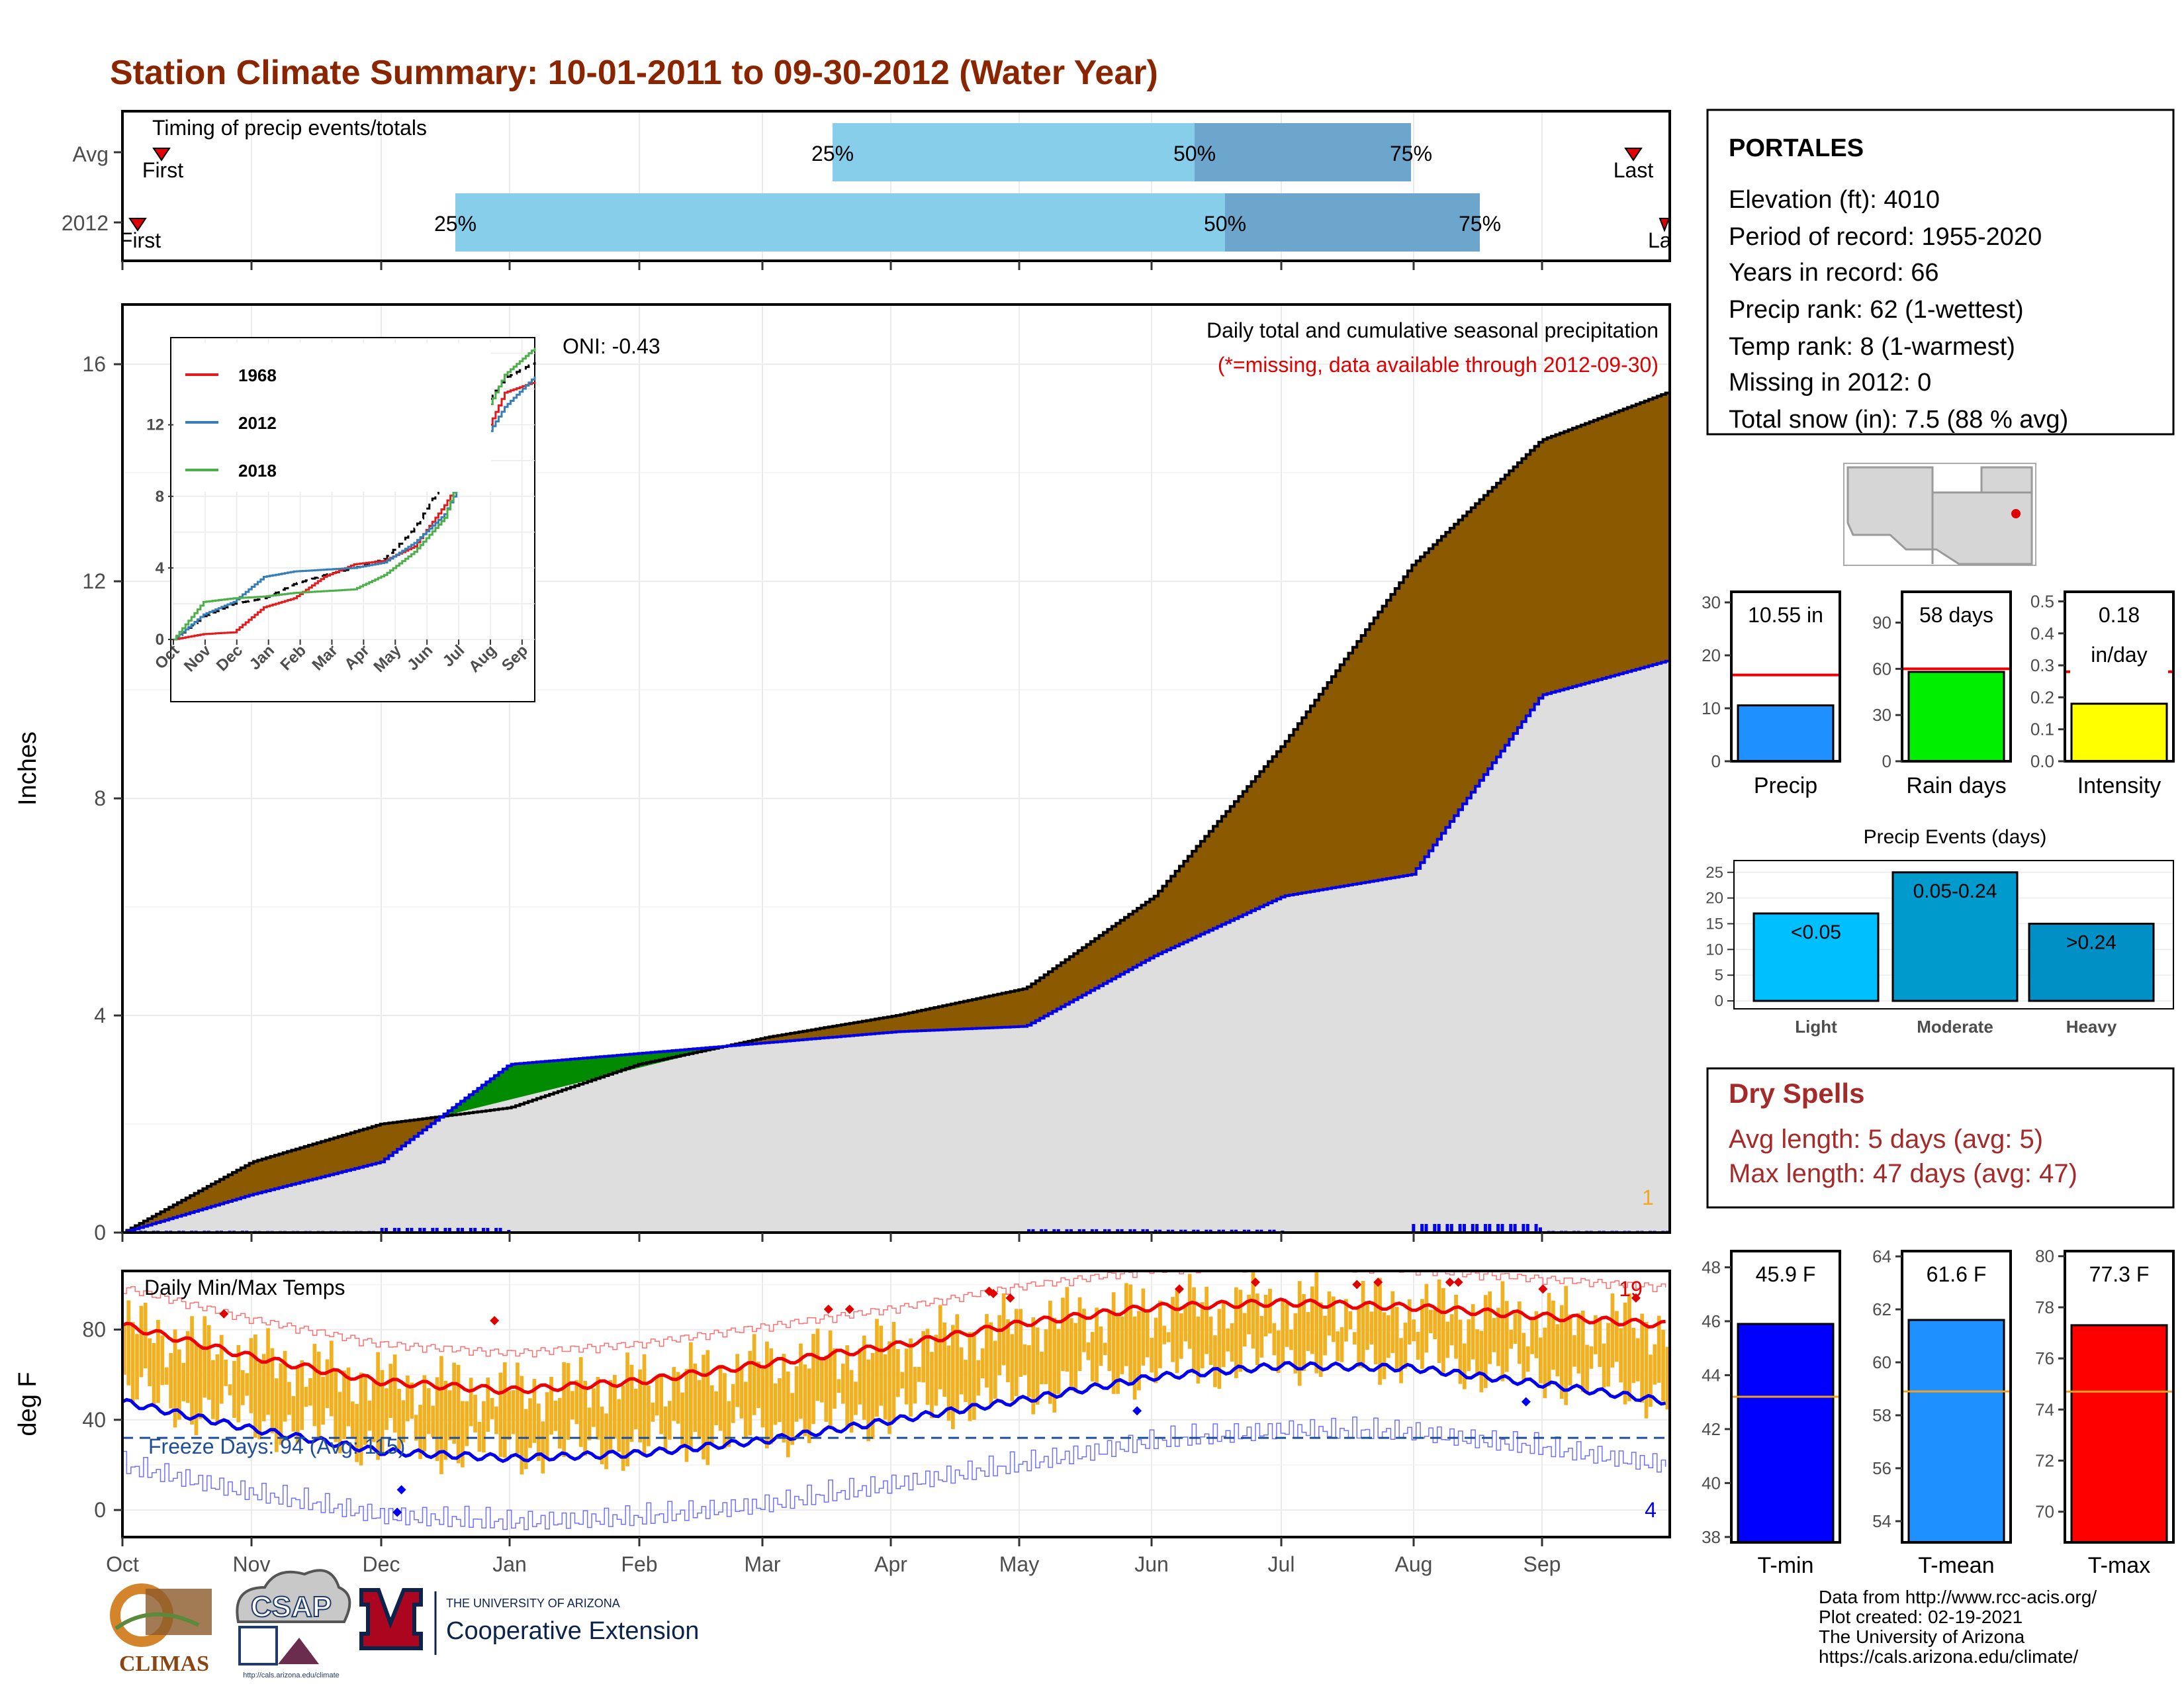  Describe the element at coordinates (1956, 1431) in the screenshot. I see `summary-bar-t-mean` at that location.